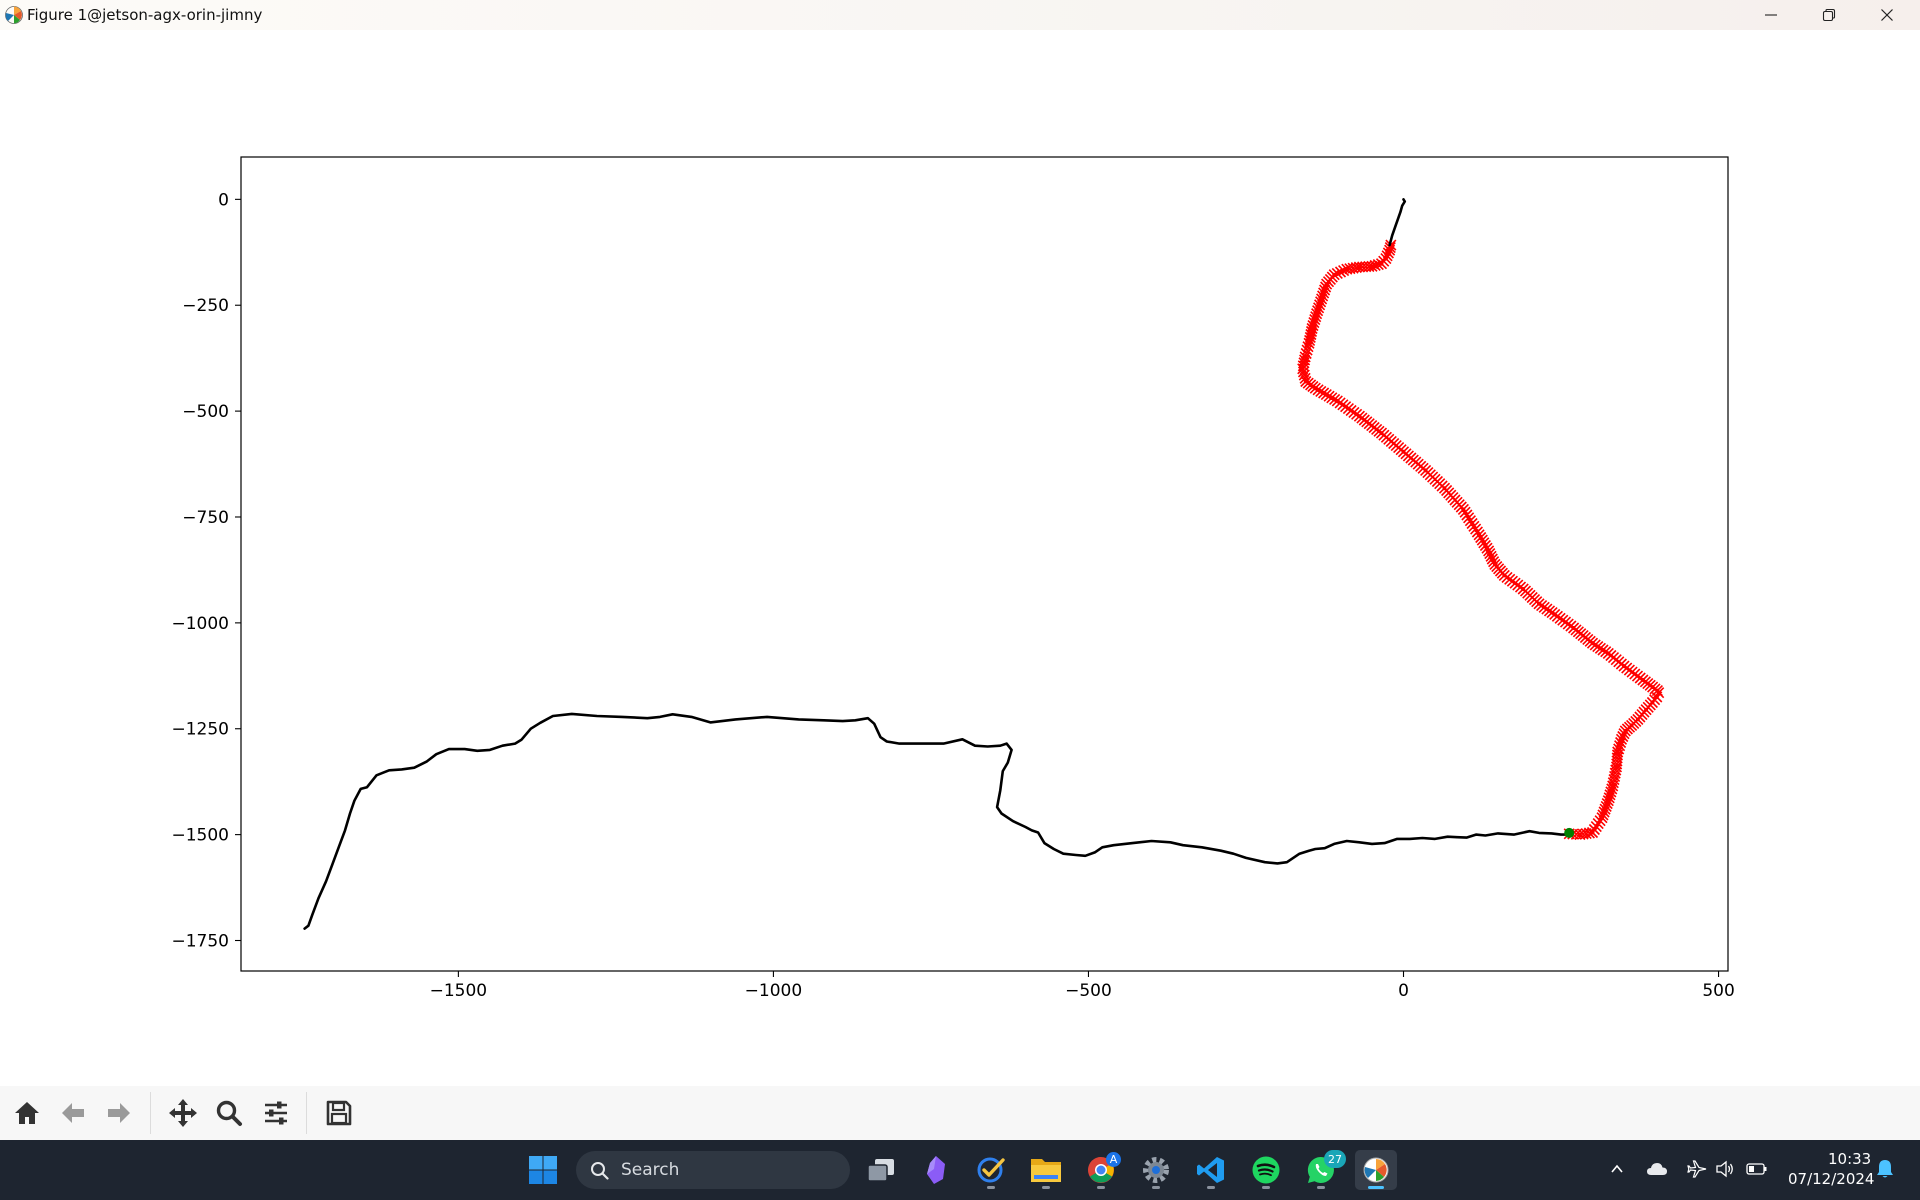  I want to click on taskbar-app-obsidian, so click(936, 1170).